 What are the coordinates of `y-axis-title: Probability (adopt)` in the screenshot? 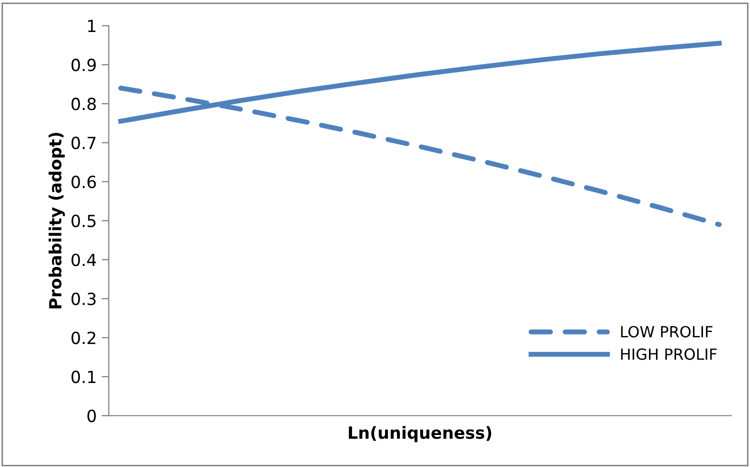 It's located at (56, 220).